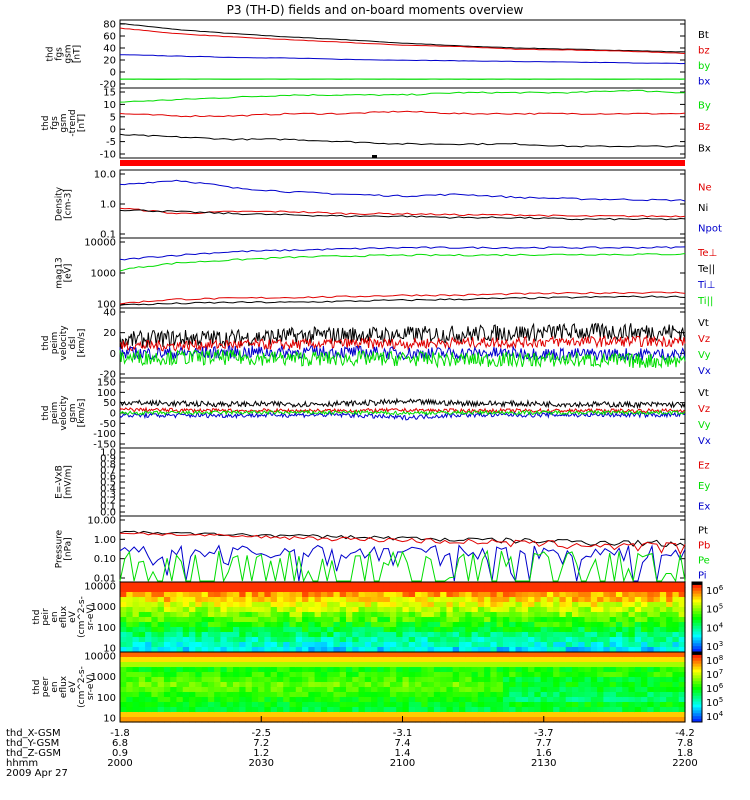 This screenshot has height=800, width=750. I want to click on ephemeris-value: 2130, so click(543, 763).